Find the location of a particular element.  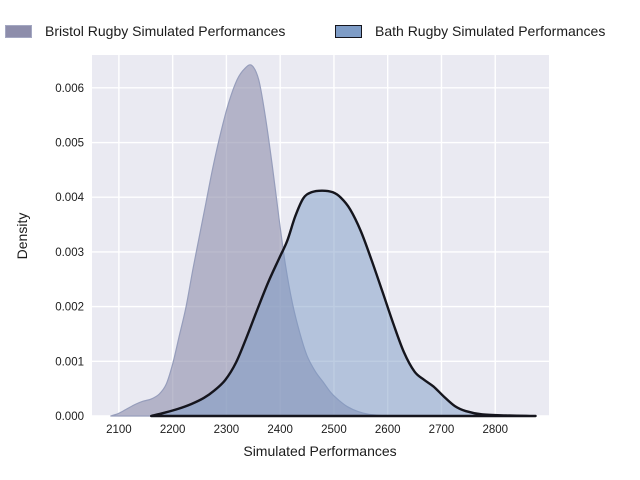

x-tick-label: 2600 is located at coordinates (388, 430).